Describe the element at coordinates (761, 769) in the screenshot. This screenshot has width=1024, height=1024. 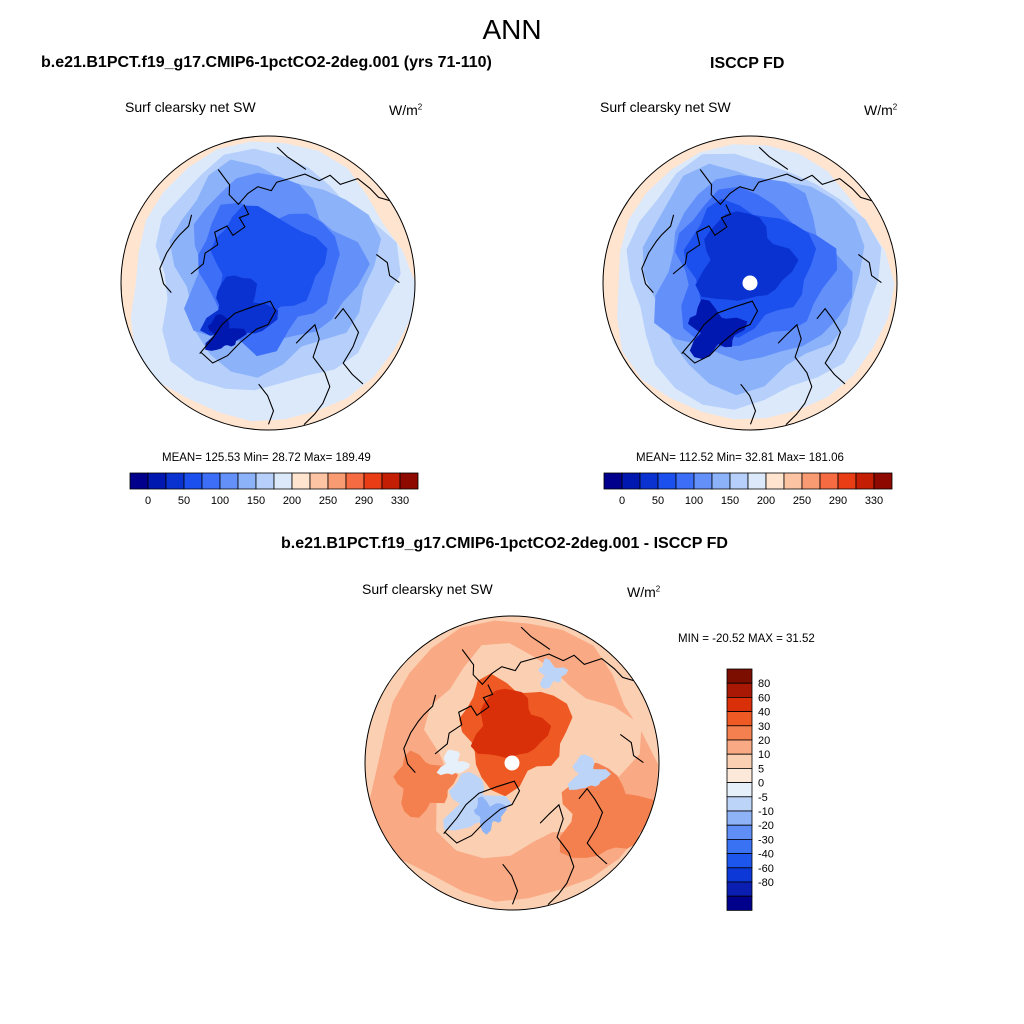
I see `cbar3-tick-label: 5` at that location.